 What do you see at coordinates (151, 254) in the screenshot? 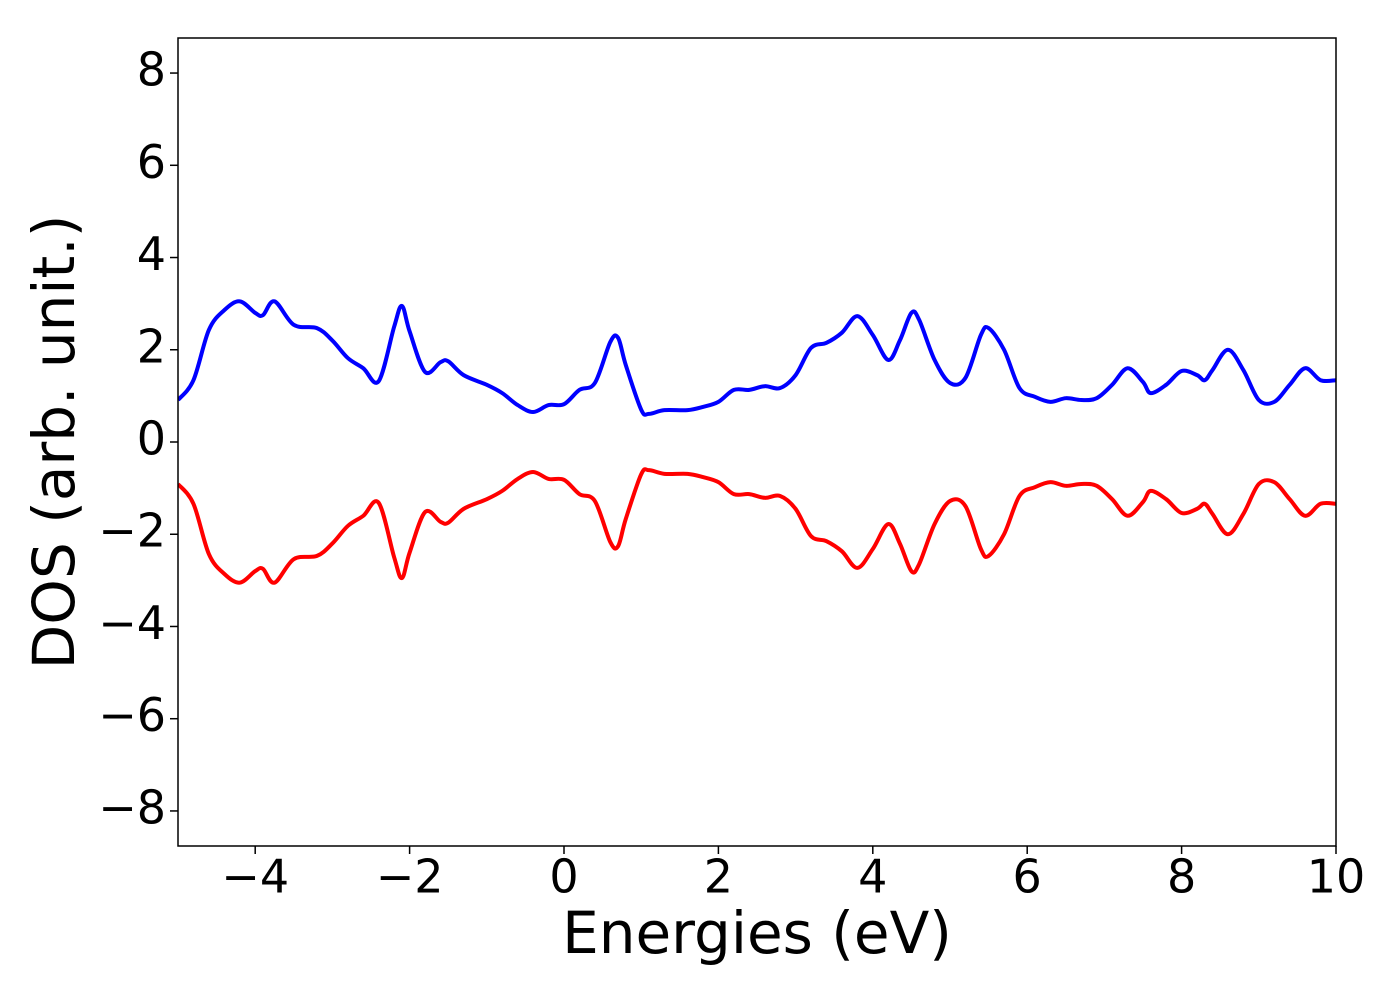
I see `y-tick-label: 4` at bounding box center [151, 254].